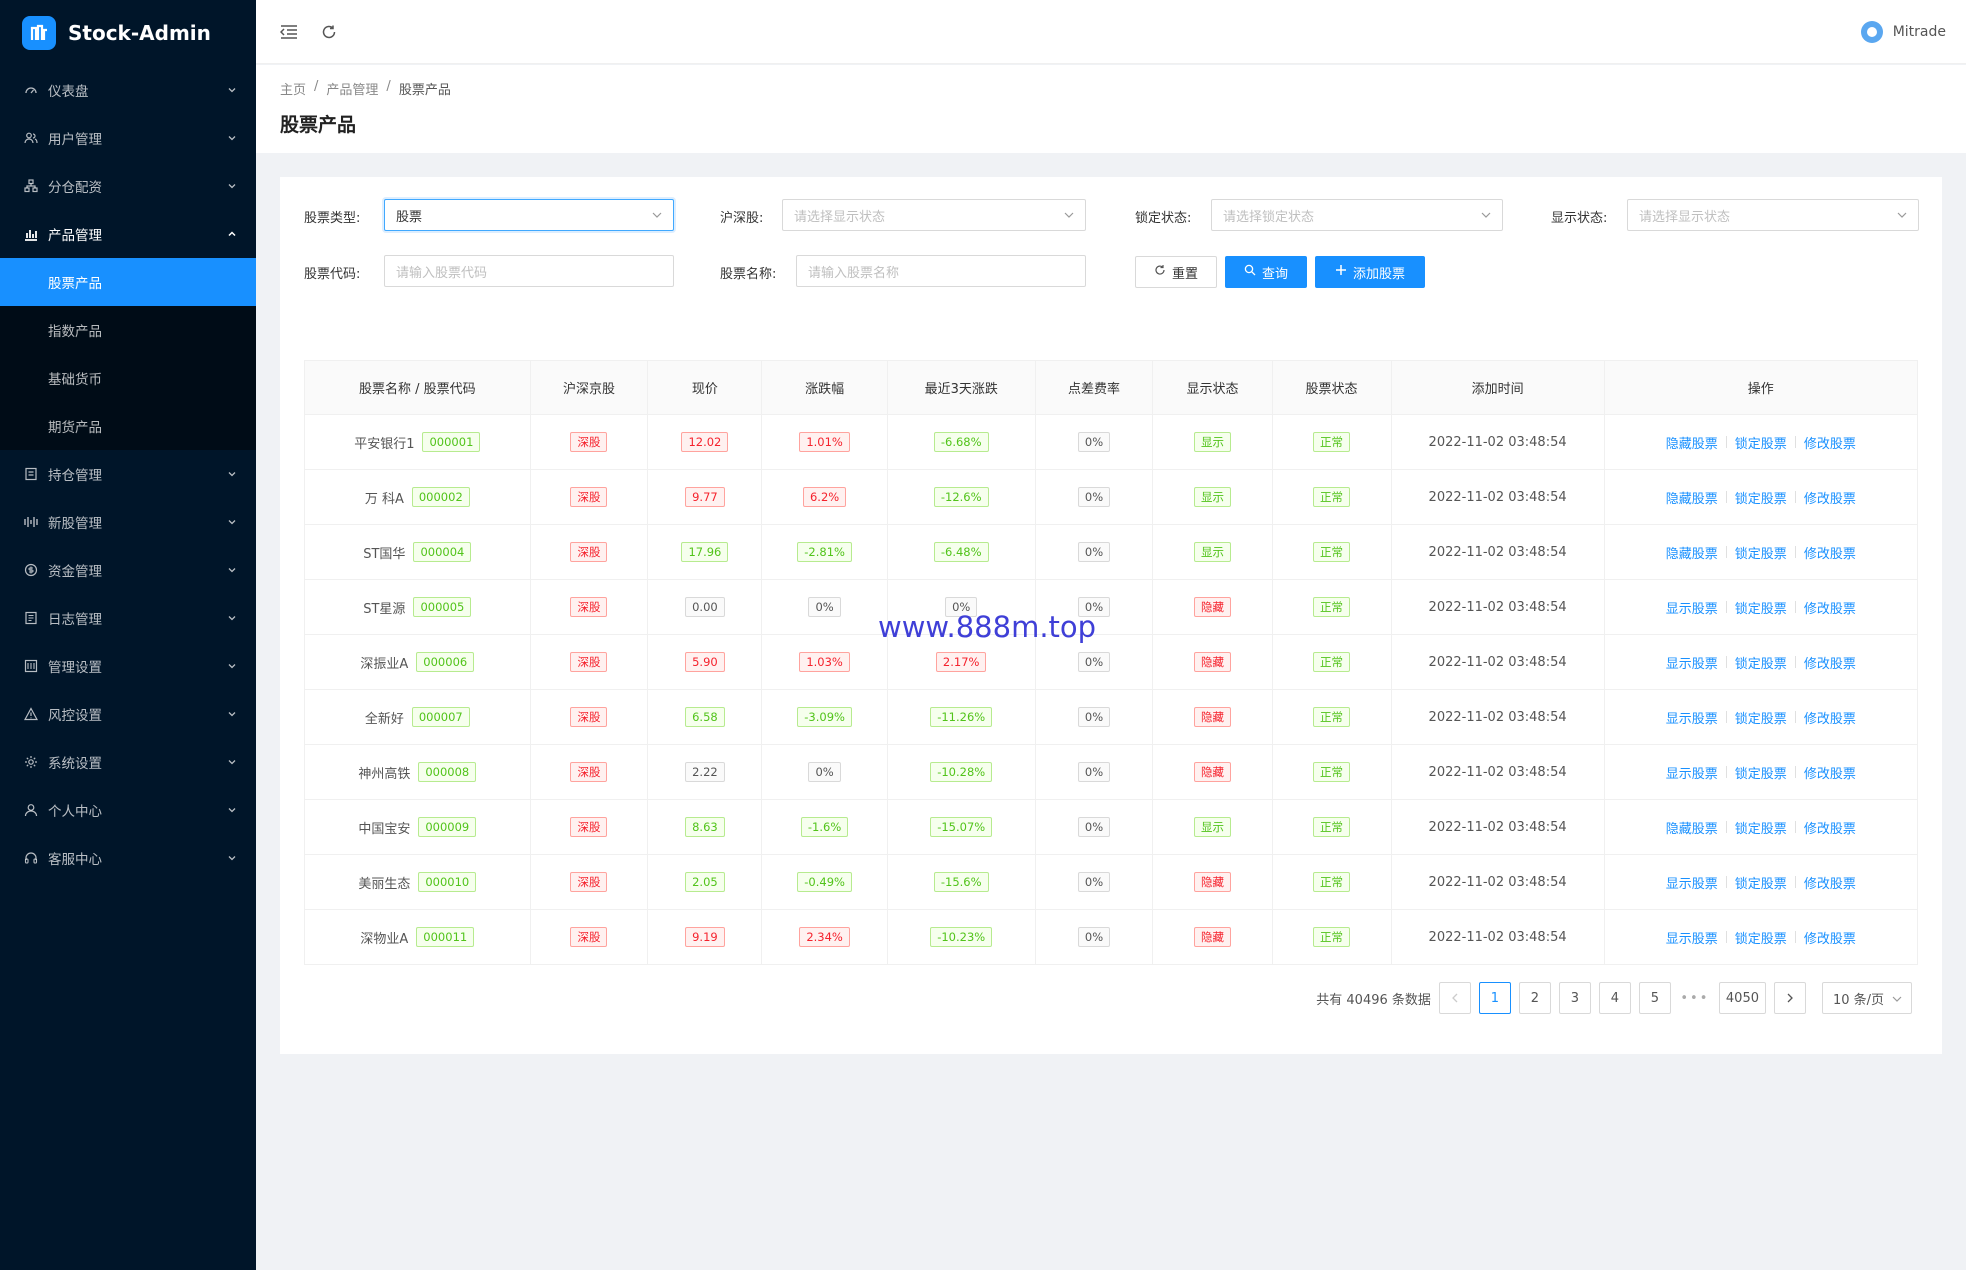 The width and height of the screenshot is (1966, 1270). Describe the element at coordinates (128, 90) in the screenshot. I see `sidebar-item-dashboard: 仪表盘` at that location.